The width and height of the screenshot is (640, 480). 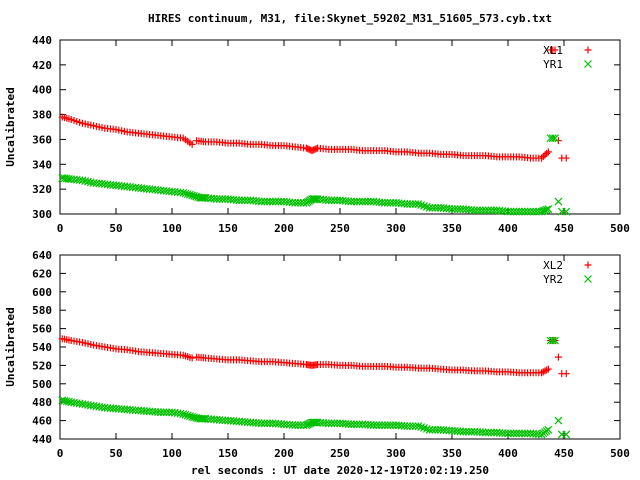 I want to click on x-tick-label: 100, so click(x=172, y=228).